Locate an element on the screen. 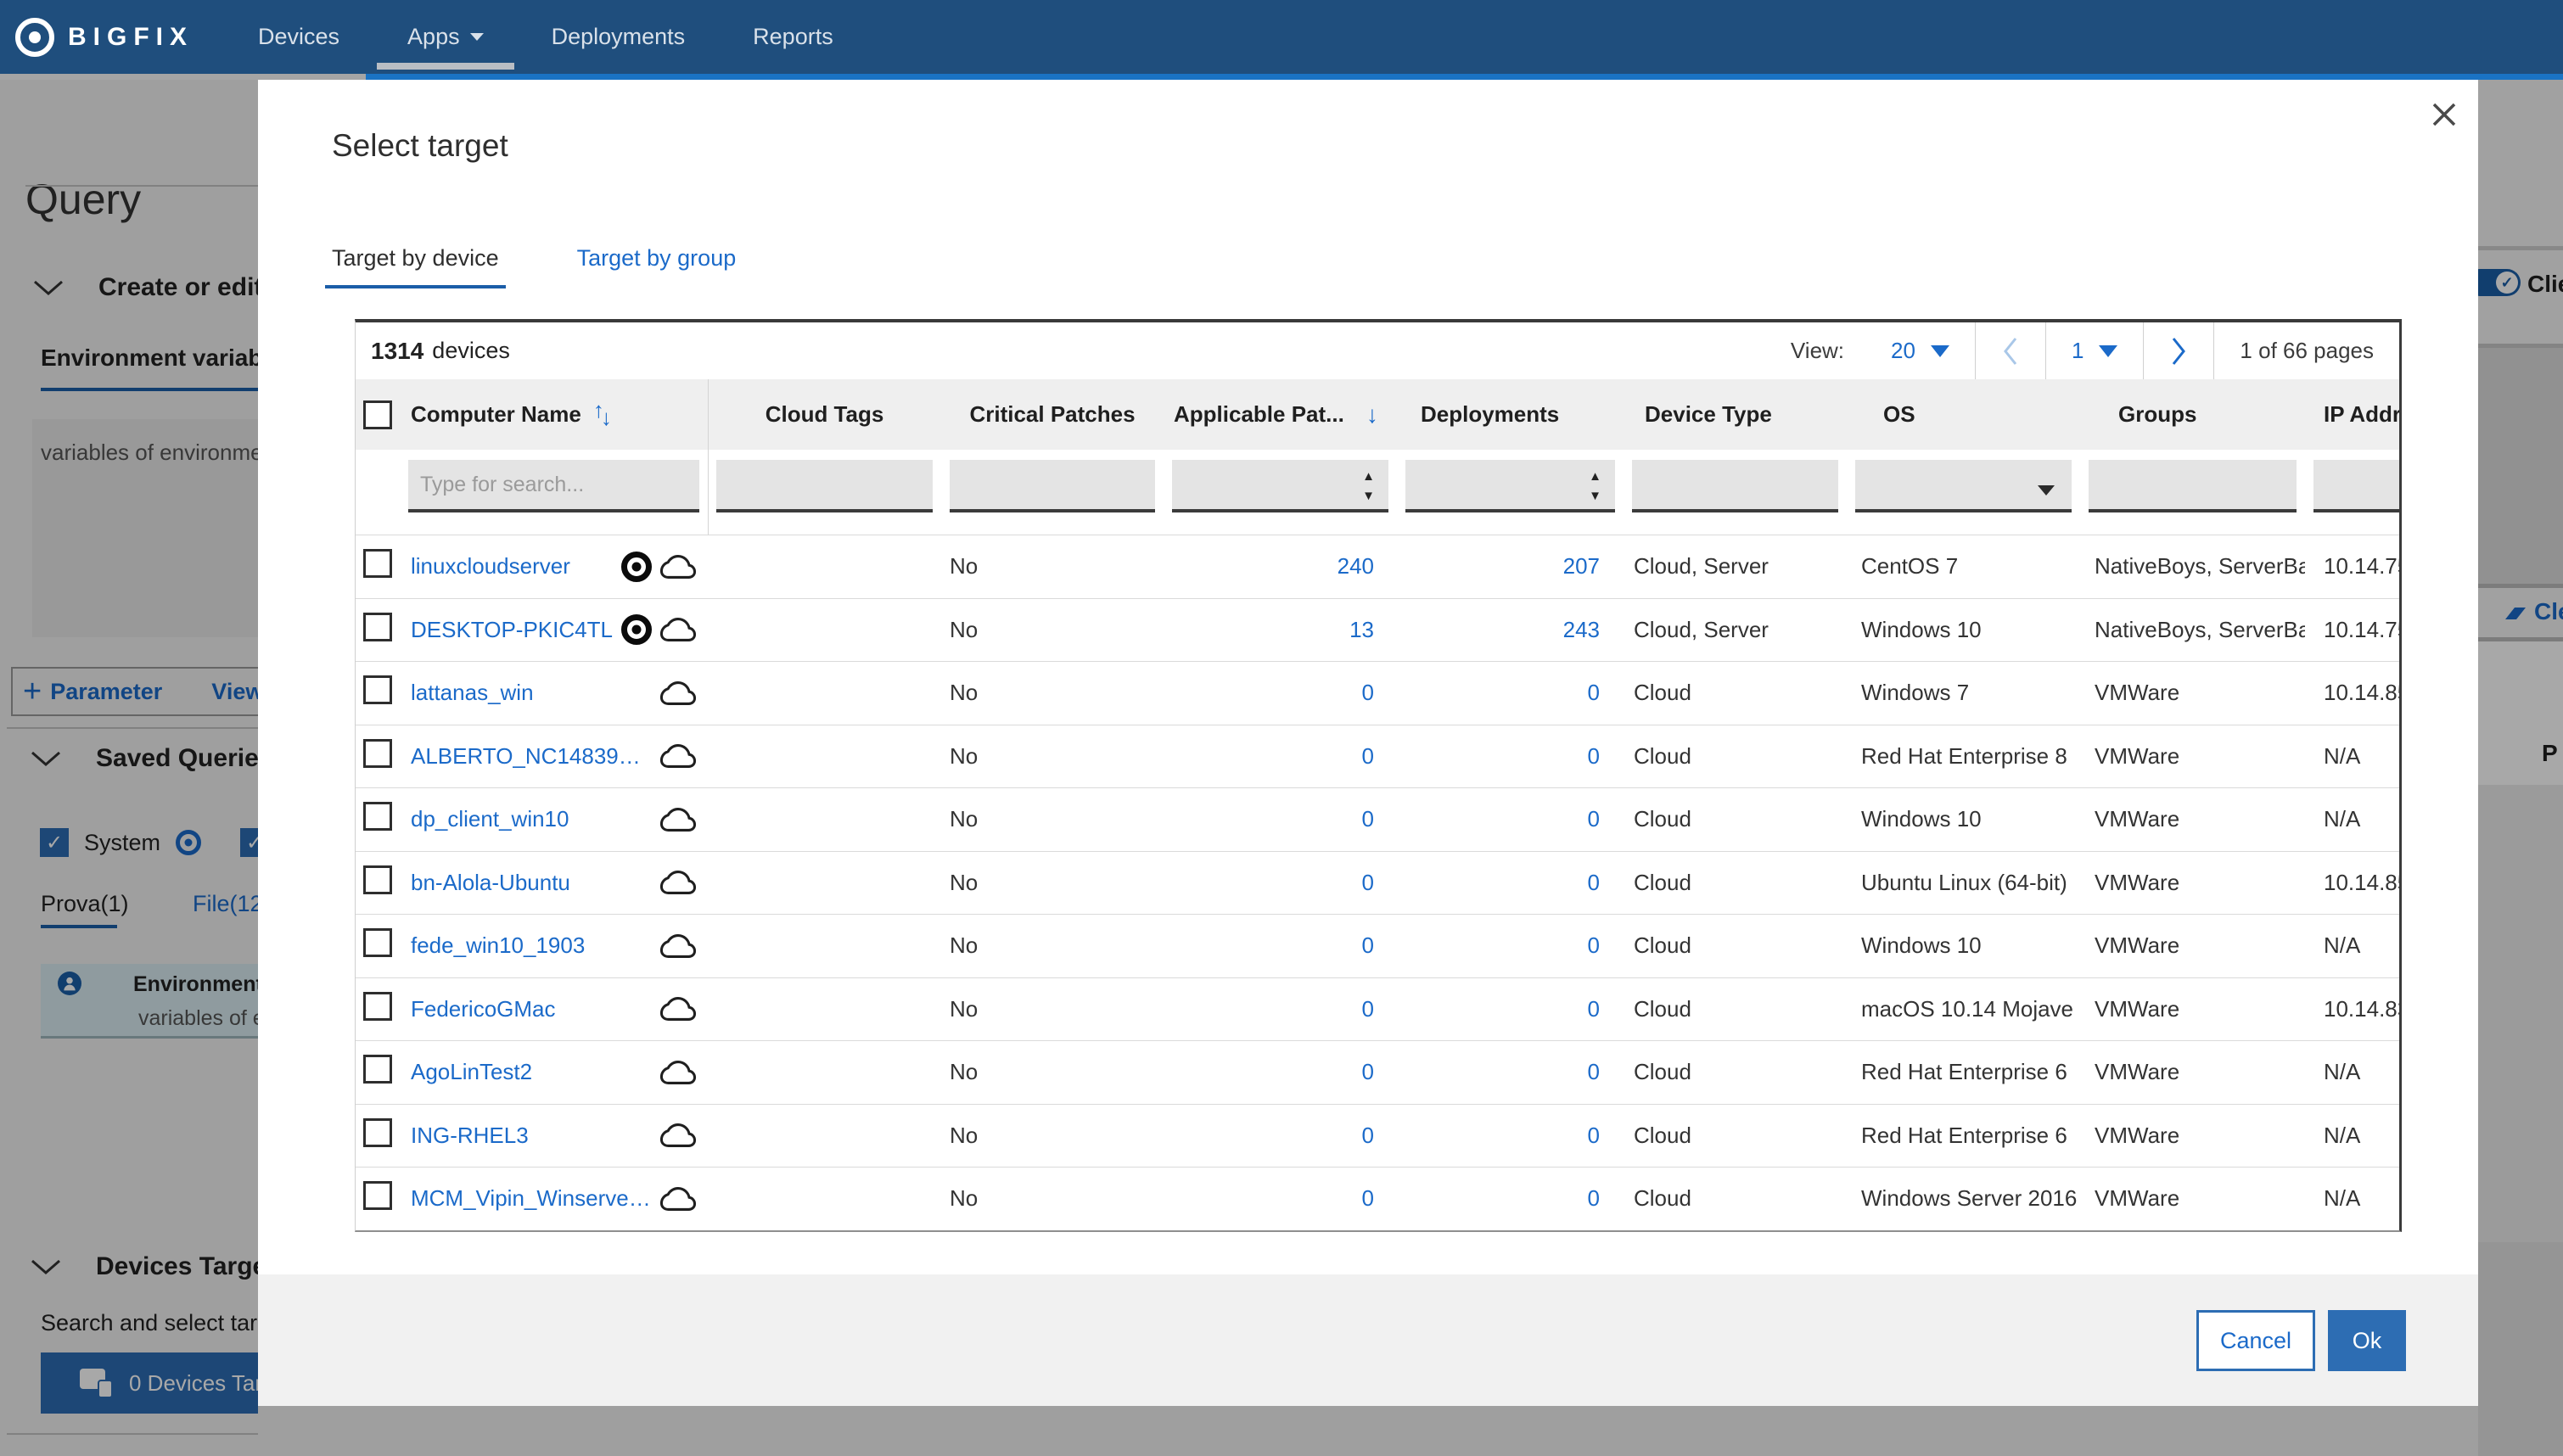 The height and width of the screenshot is (1456, 2563). device-name-link: AgoLinTest2 is located at coordinates (472, 1072).